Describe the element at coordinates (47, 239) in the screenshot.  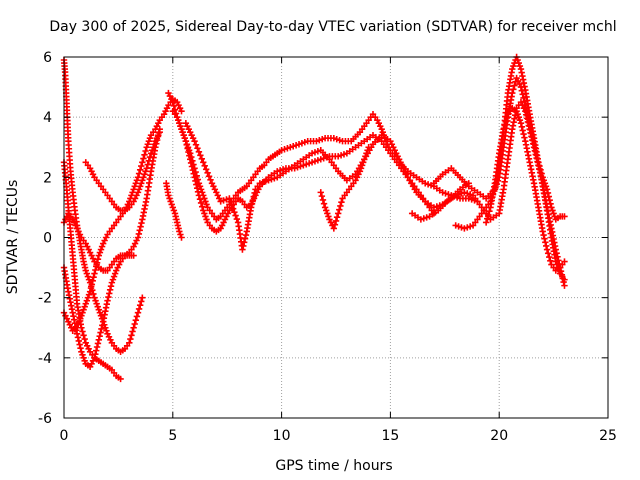
I see `y-tick-label: 0` at that location.